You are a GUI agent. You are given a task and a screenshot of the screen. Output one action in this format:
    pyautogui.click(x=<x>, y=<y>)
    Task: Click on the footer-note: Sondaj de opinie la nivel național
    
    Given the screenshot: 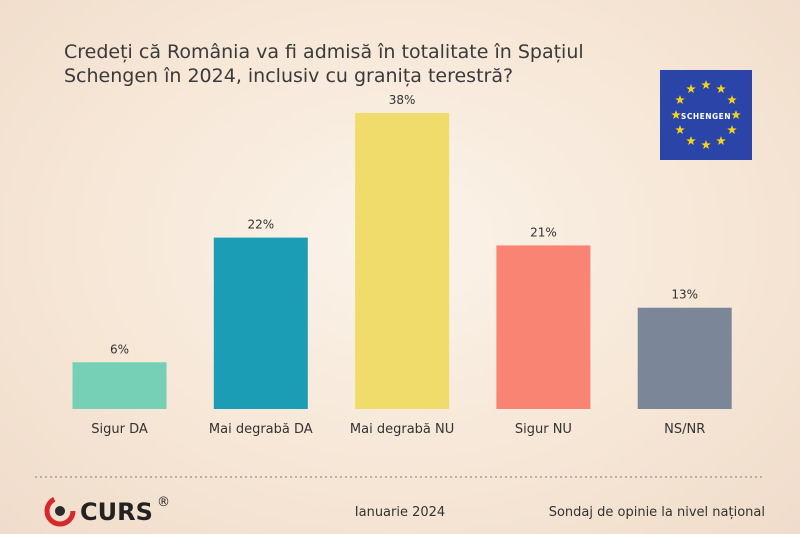 What is the action you would take?
    pyautogui.click(x=657, y=512)
    